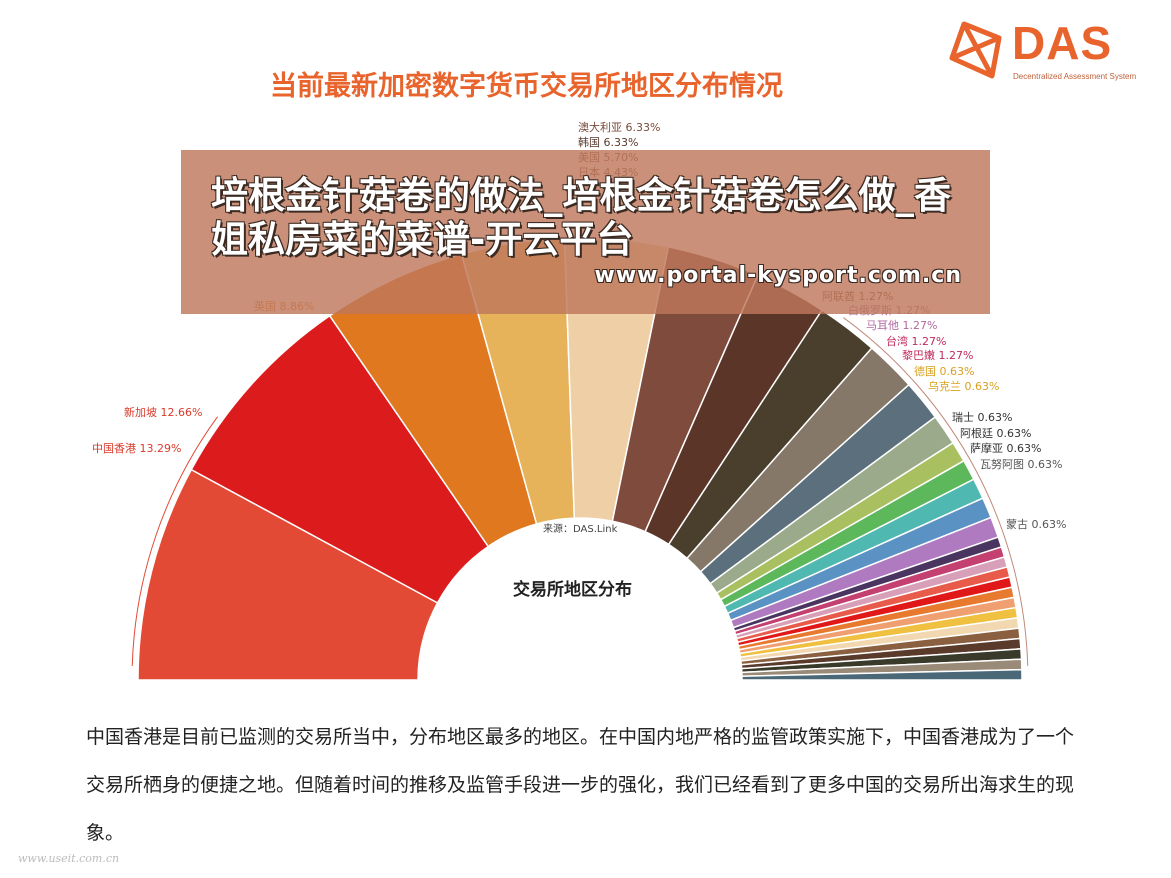  Describe the element at coordinates (963, 386) in the screenshot. I see `slice-label-14: 乌克兰 0.63%` at that location.